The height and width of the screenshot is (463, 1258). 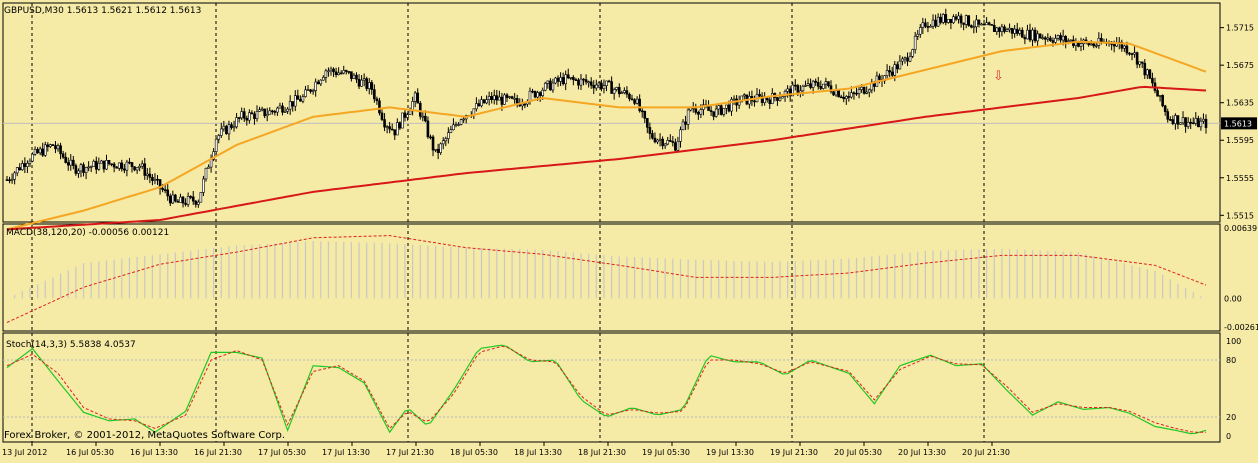 I want to click on time-tick-label: 19 Jul 05:30, so click(x=666, y=452).